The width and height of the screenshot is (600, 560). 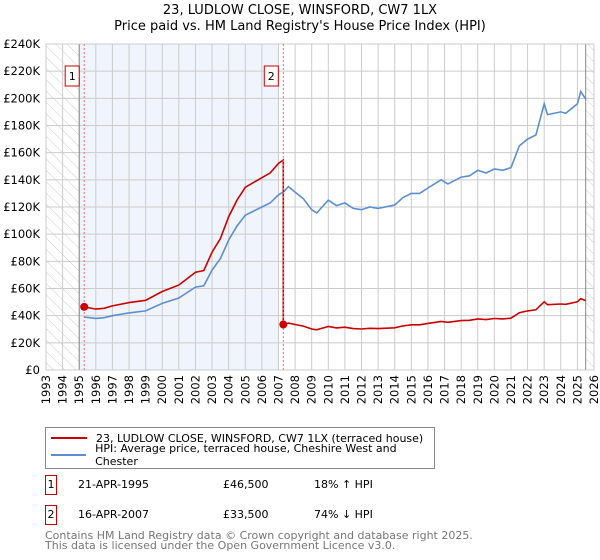 I want to click on sale-price: £33,500, so click(x=246, y=514).